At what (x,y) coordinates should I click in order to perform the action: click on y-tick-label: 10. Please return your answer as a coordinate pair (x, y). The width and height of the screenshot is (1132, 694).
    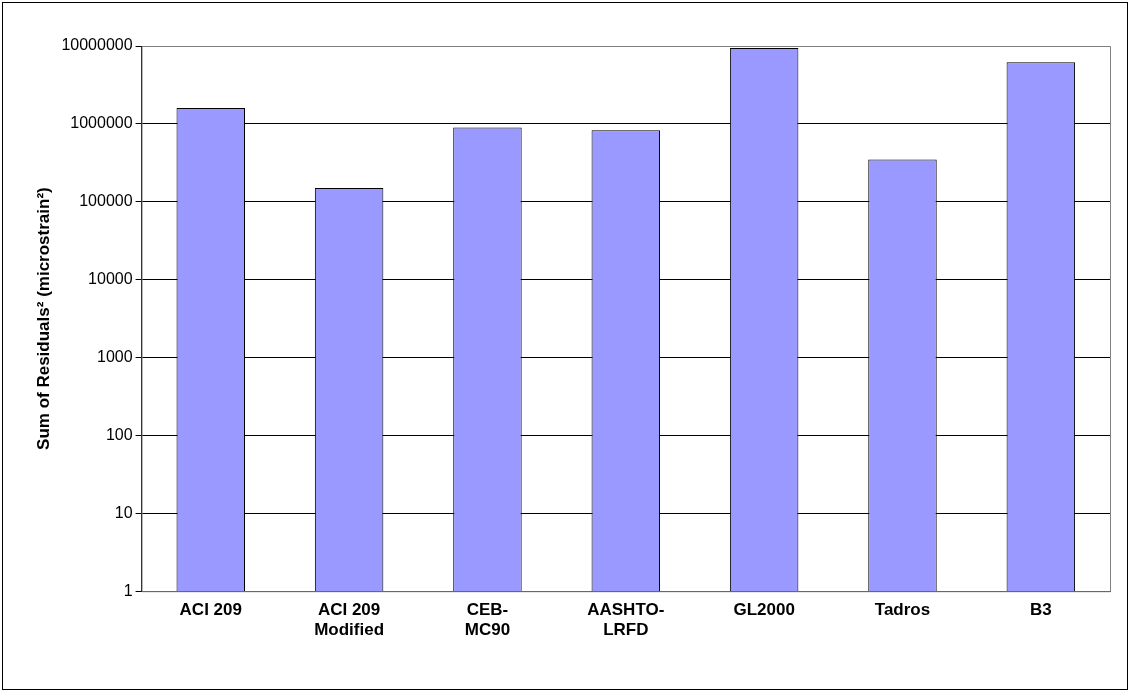
    Looking at the image, I should click on (123, 512).